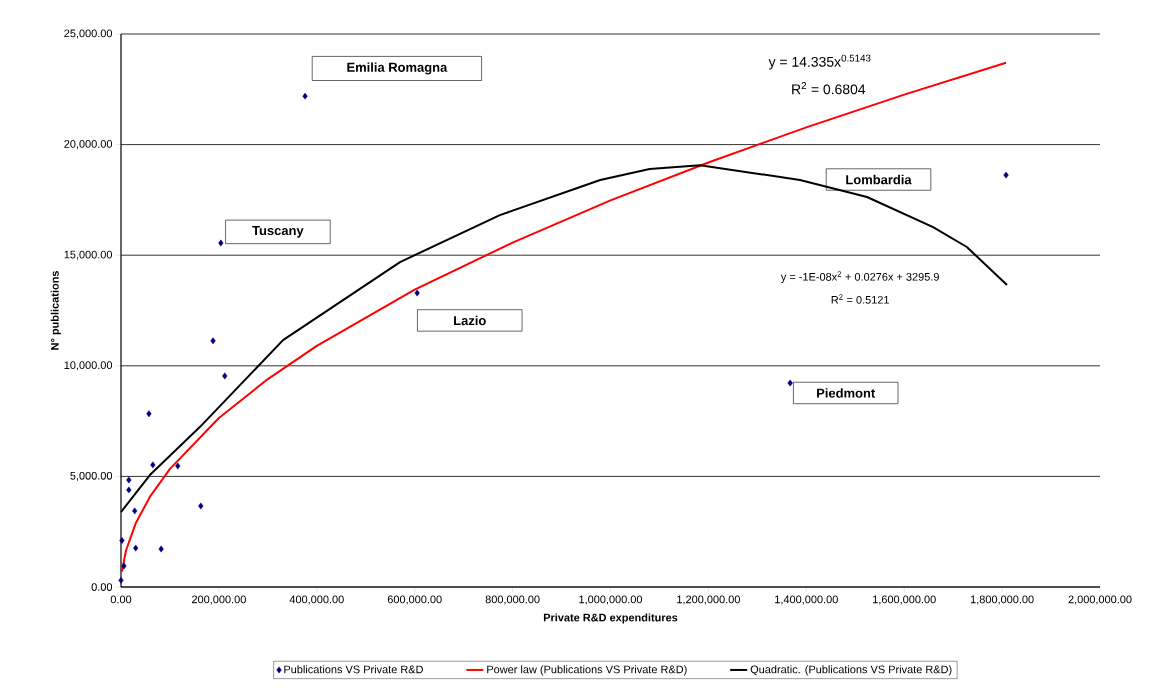 The height and width of the screenshot is (695, 1152). What do you see at coordinates (860, 299) in the screenshot?
I see `annotation: R$^{2}$ = 0.5121` at bounding box center [860, 299].